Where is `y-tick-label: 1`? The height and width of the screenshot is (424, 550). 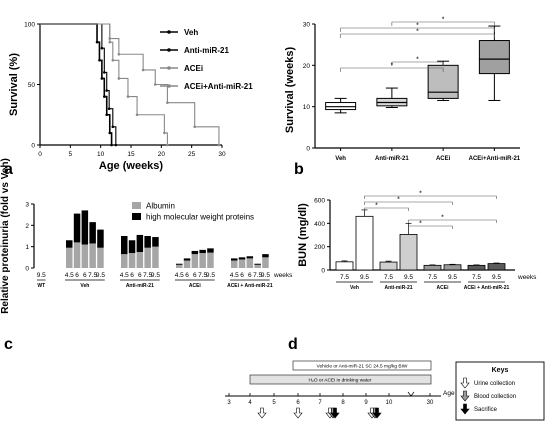
y-tick-label: 1 is located at coordinates (27, 247).